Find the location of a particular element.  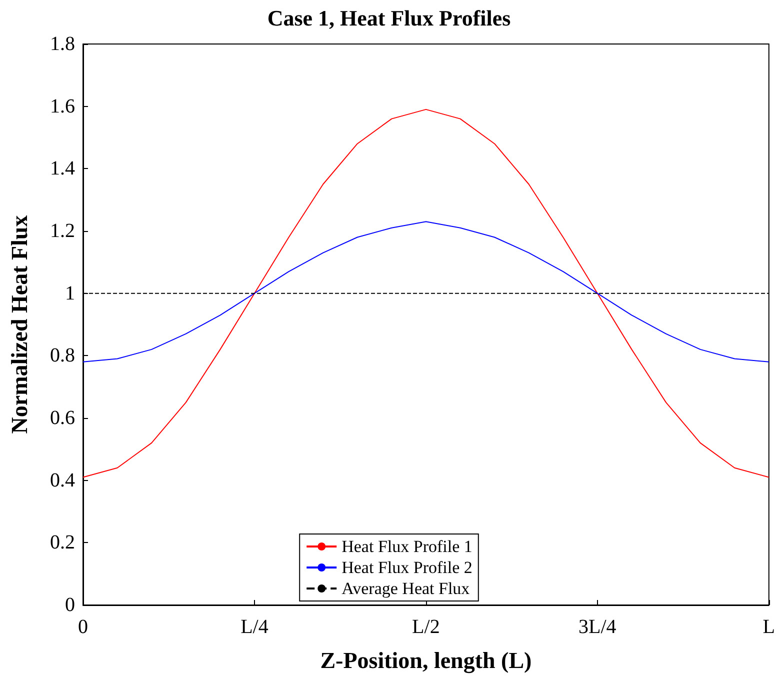

x-tick-label: L/2 is located at coordinates (426, 627).